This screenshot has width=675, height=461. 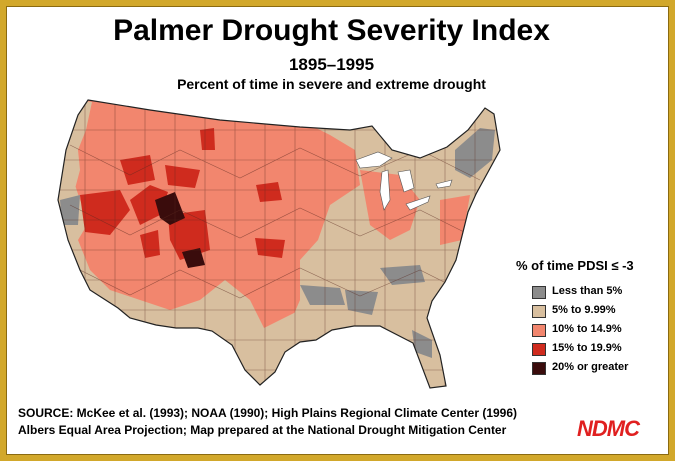 I want to click on legend-label: 20% or greater, so click(x=590, y=367).